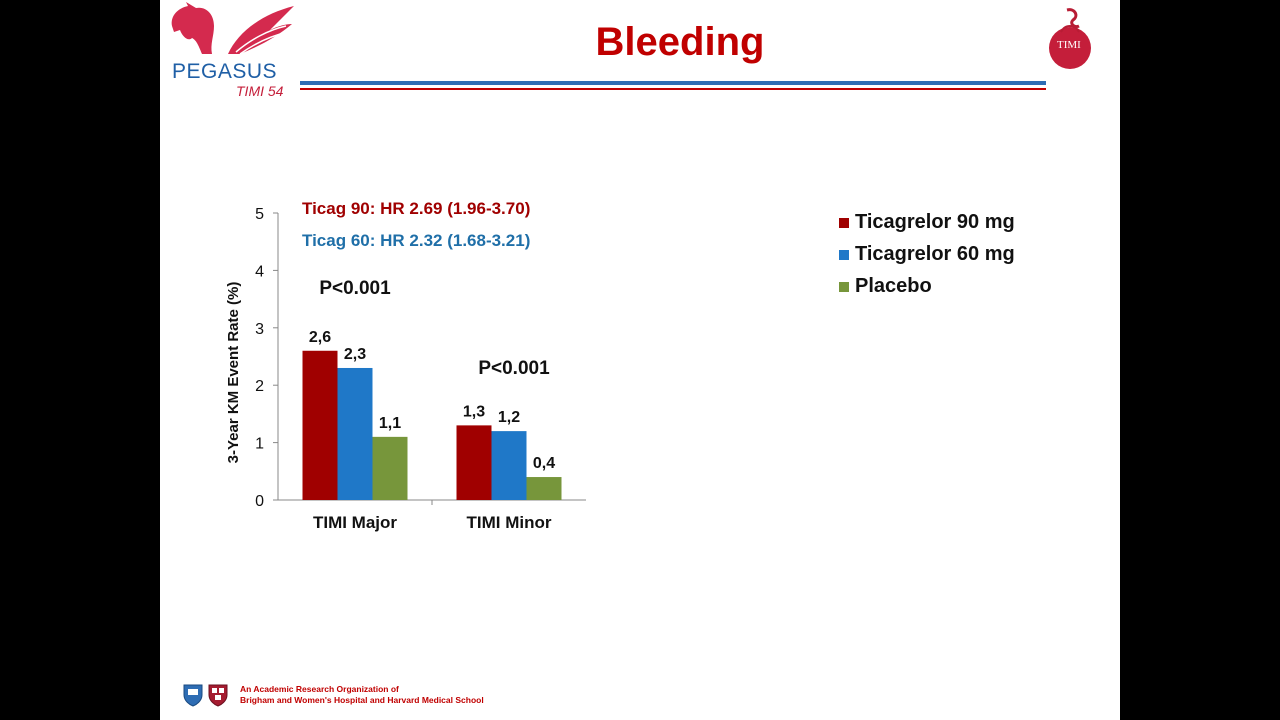  Describe the element at coordinates (225, 71) in the screenshot. I see `pegasus-logo-name: PEGASUS` at that location.